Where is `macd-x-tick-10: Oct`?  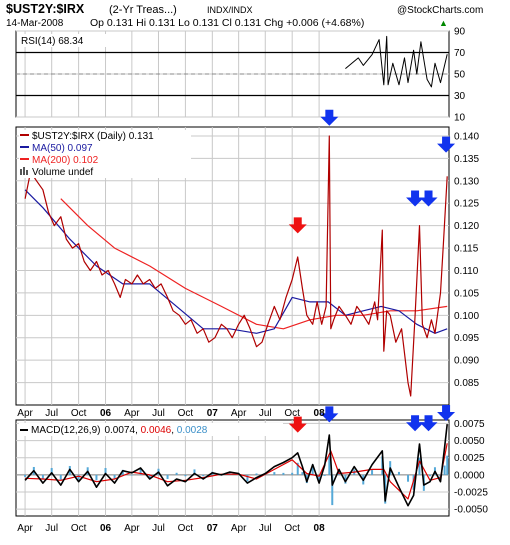
macd-x-tick-10: Oct is located at coordinates (292, 528).